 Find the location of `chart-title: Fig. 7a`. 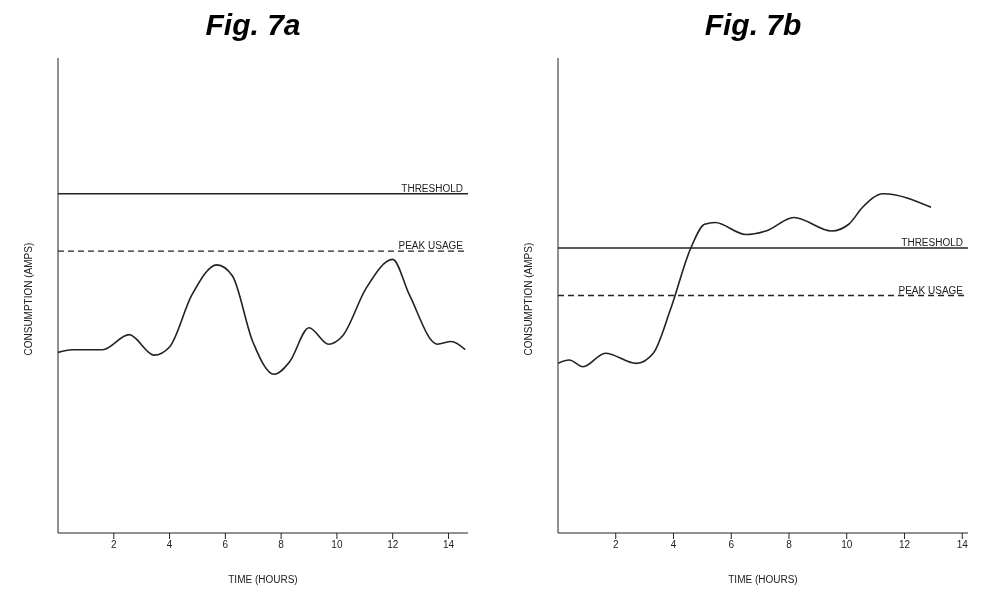

chart-title: Fig. 7a is located at coordinates (253, 25).